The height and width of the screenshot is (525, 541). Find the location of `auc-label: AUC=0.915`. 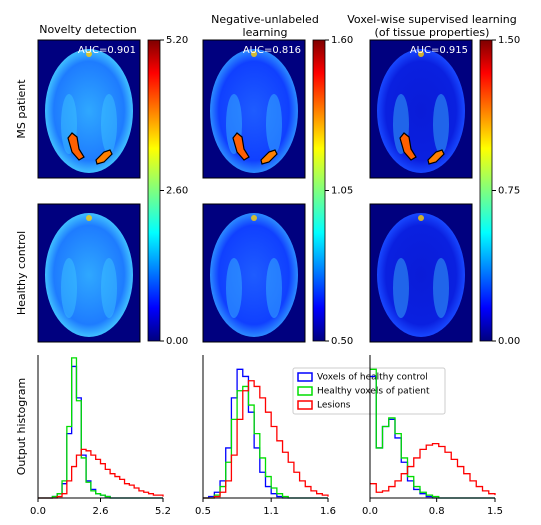

auc-label: AUC=0.915 is located at coordinates (439, 50).